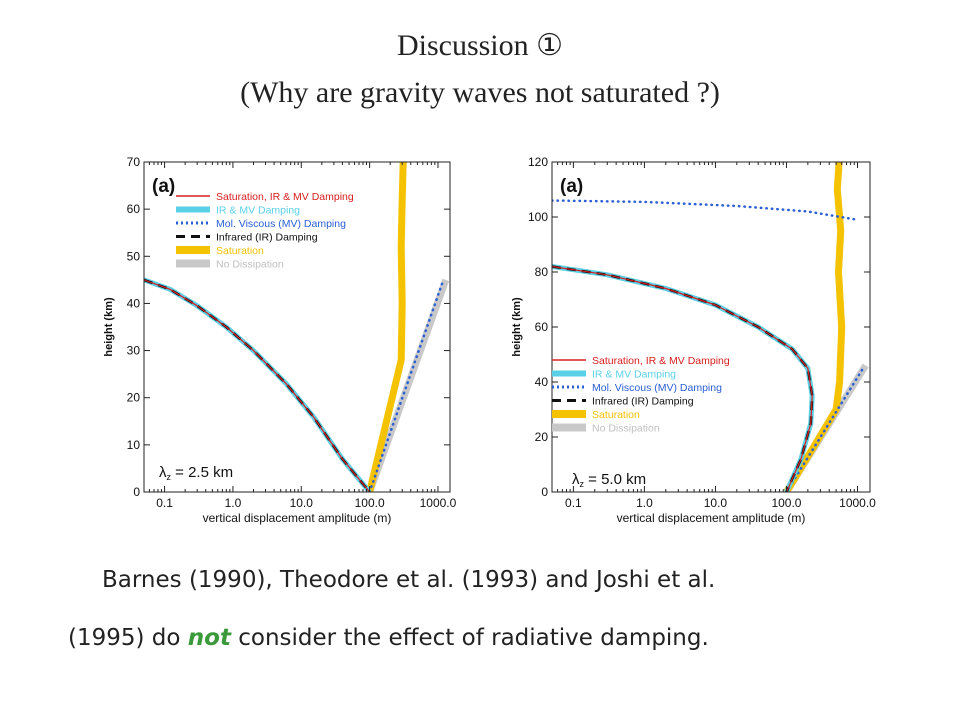  What do you see at coordinates (542, 272) in the screenshot?
I see `y-tick-label: 80` at bounding box center [542, 272].